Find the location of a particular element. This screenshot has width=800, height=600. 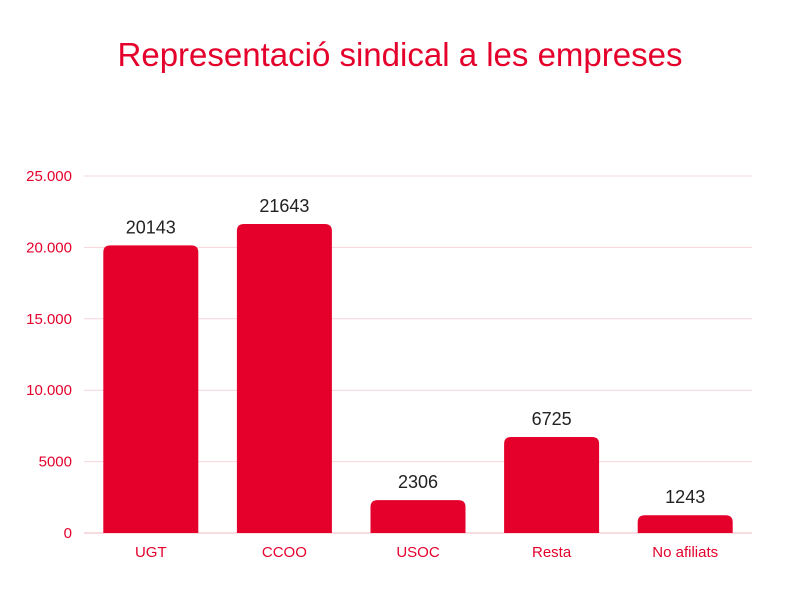

bar-data-label: 20143 is located at coordinates (151, 227).